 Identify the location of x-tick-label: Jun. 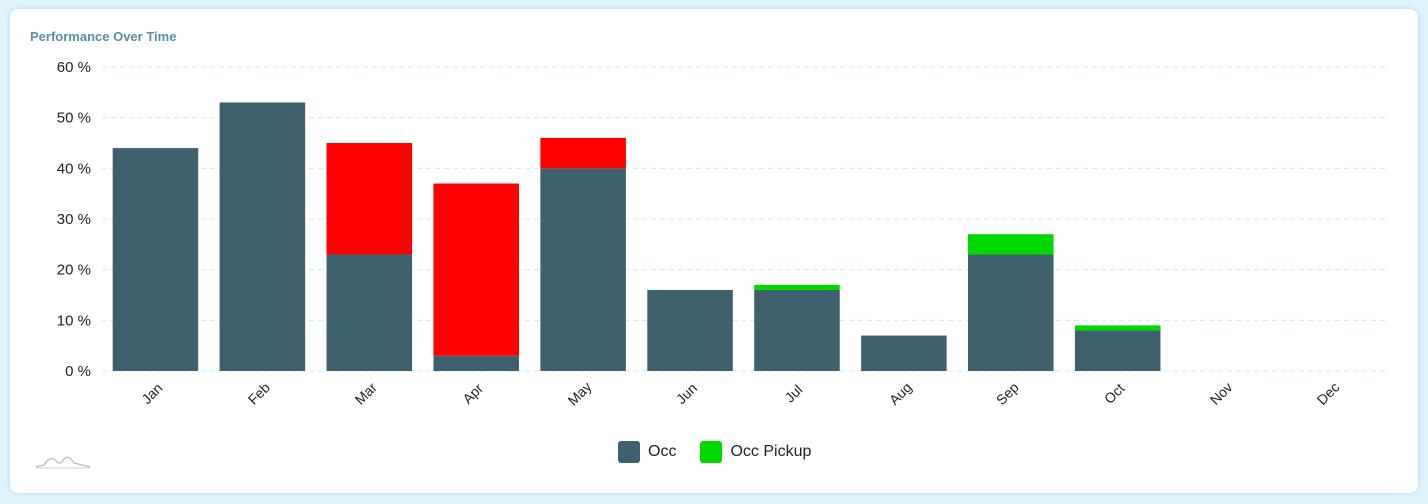
(686, 393).